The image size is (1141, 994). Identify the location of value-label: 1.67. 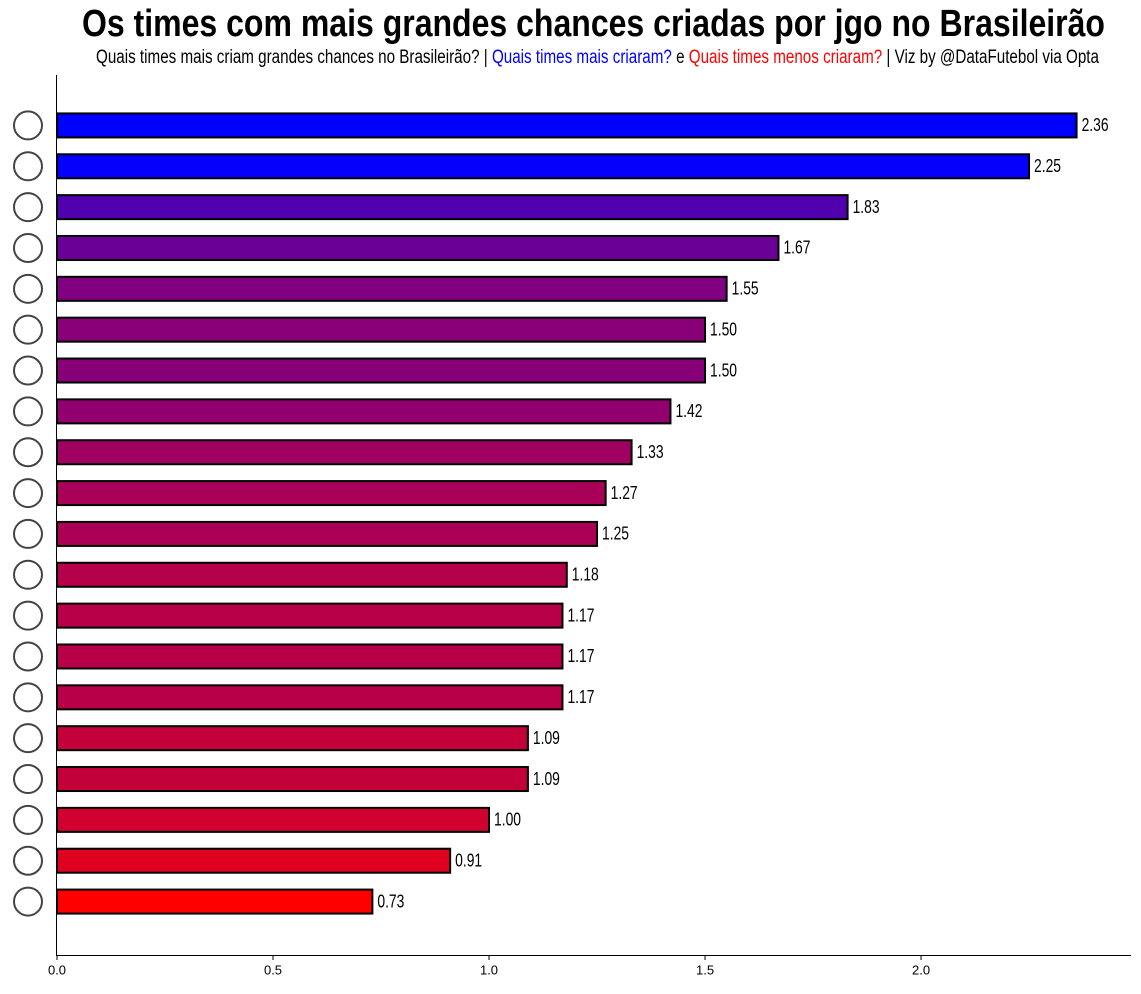
(796, 248).